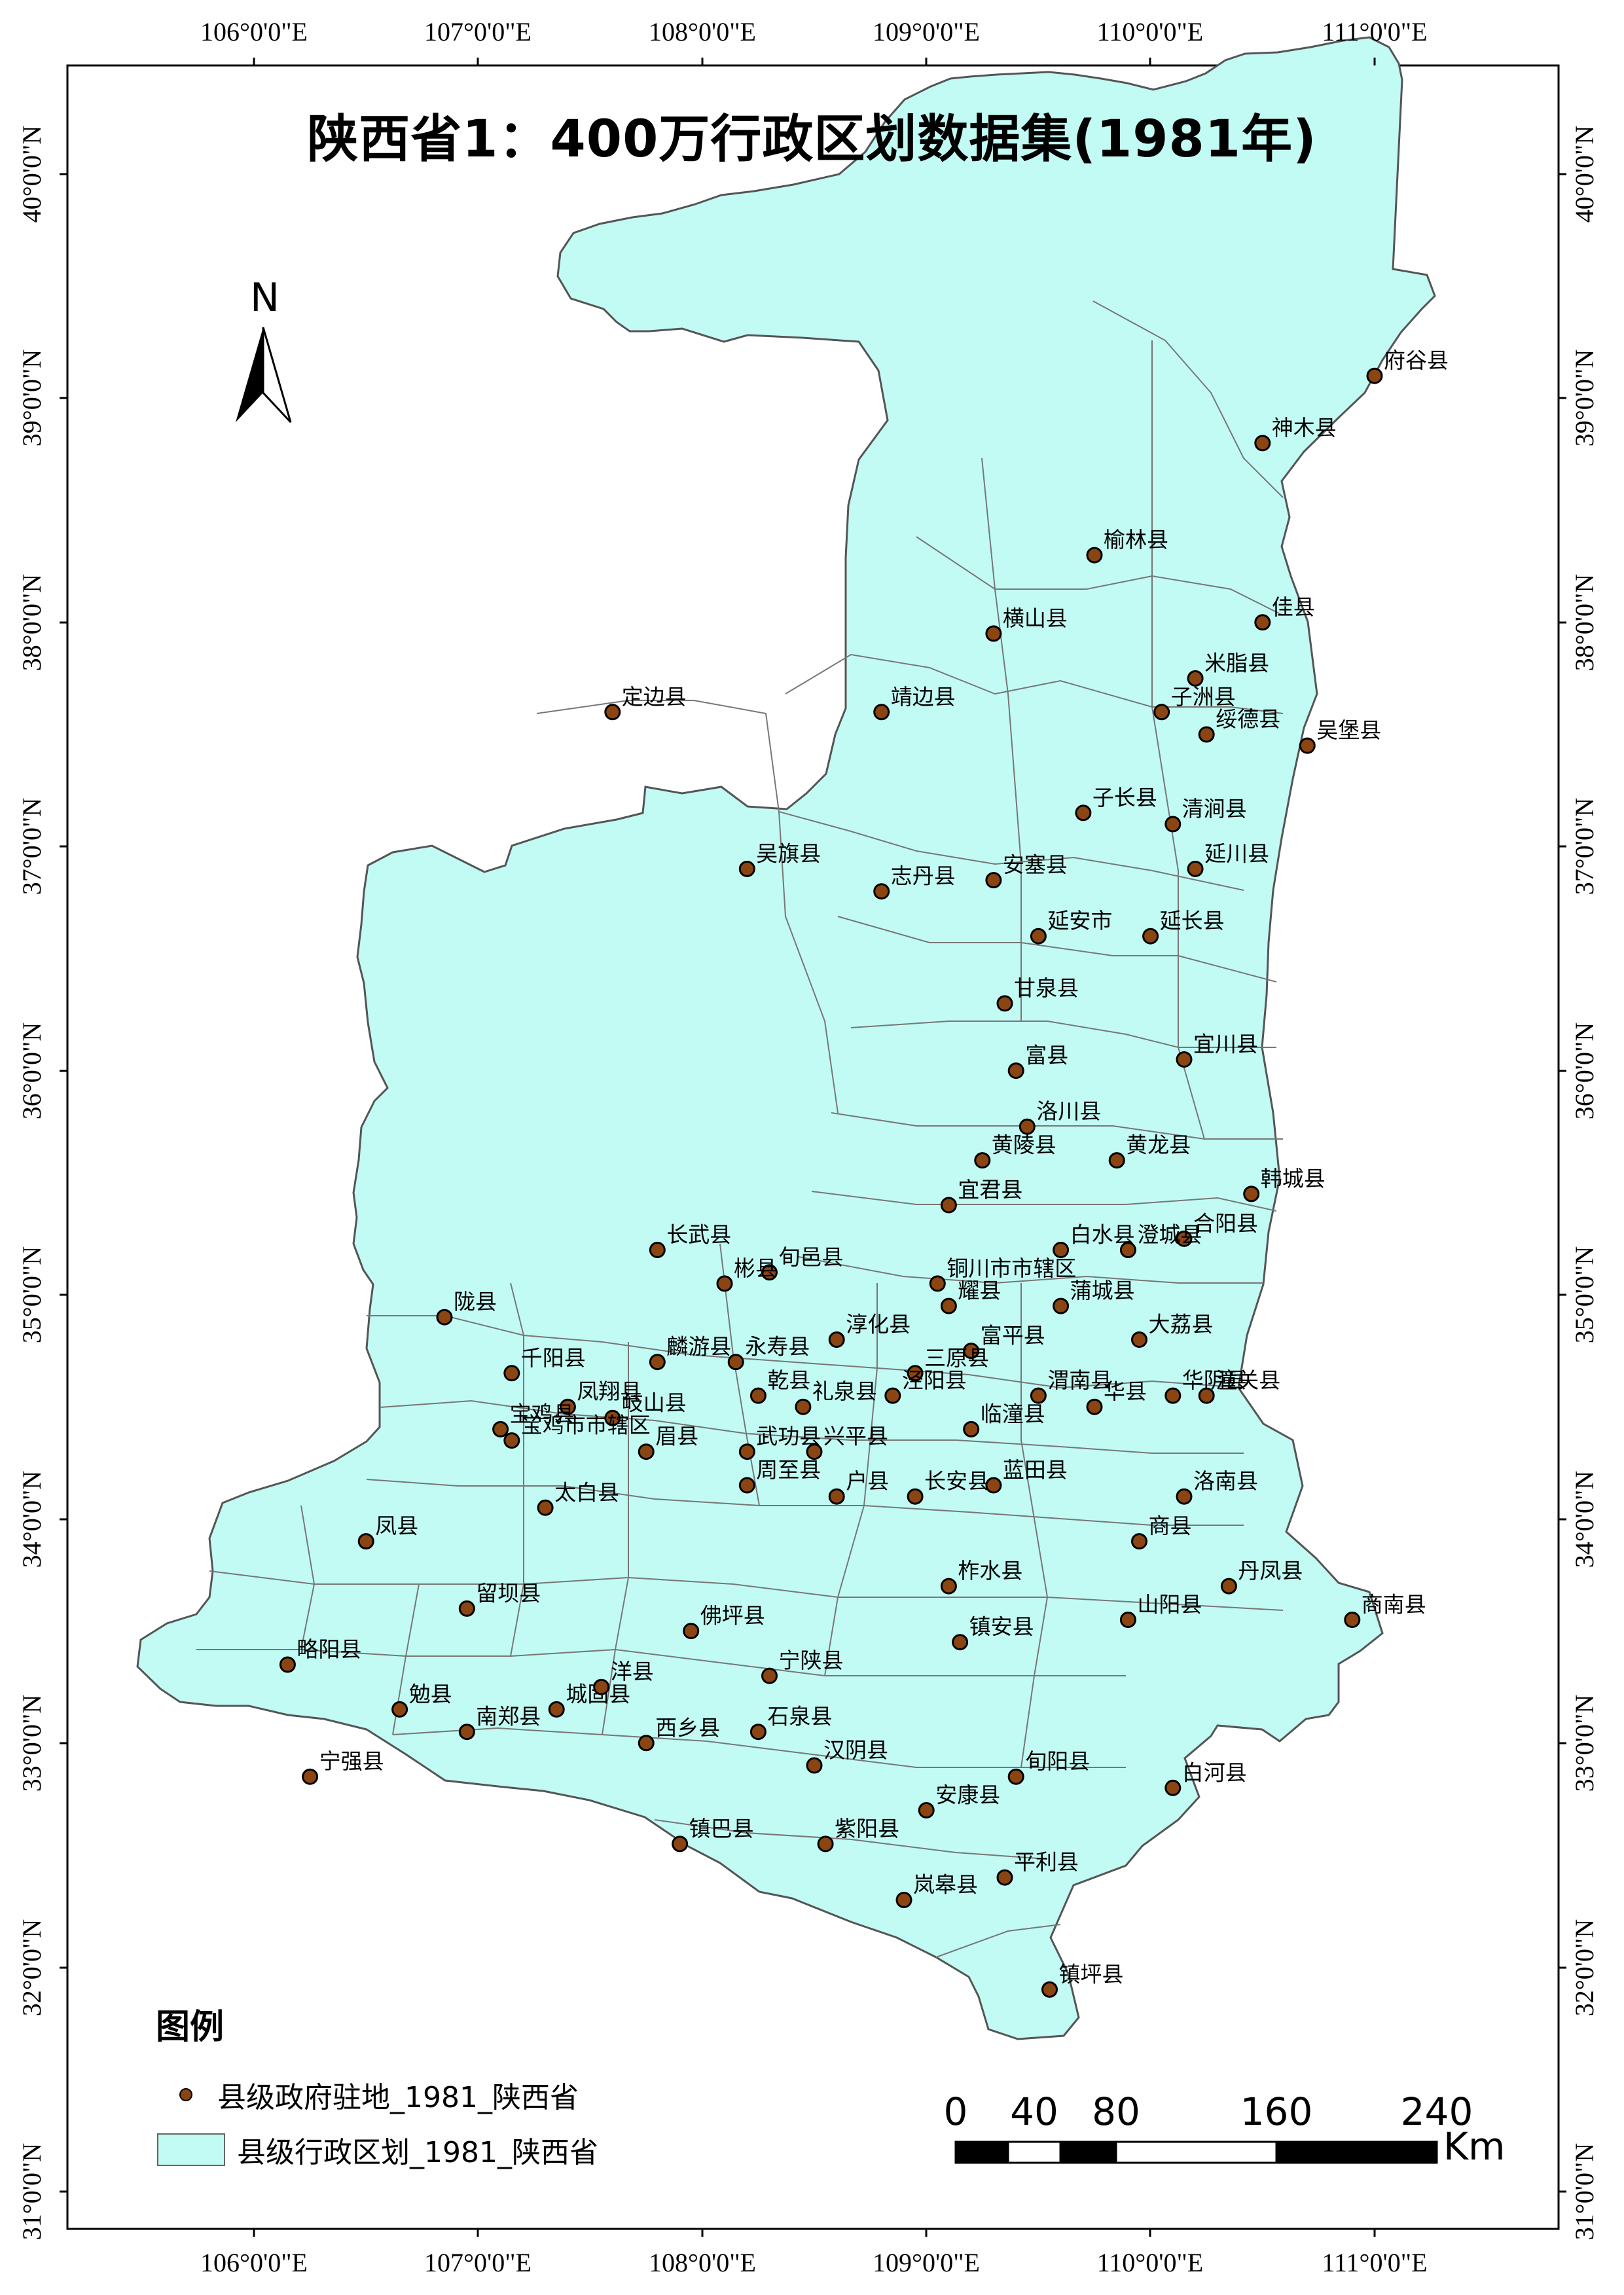  Describe the element at coordinates (185, 2094) in the screenshot. I see `county-seat-point-icon` at that location.